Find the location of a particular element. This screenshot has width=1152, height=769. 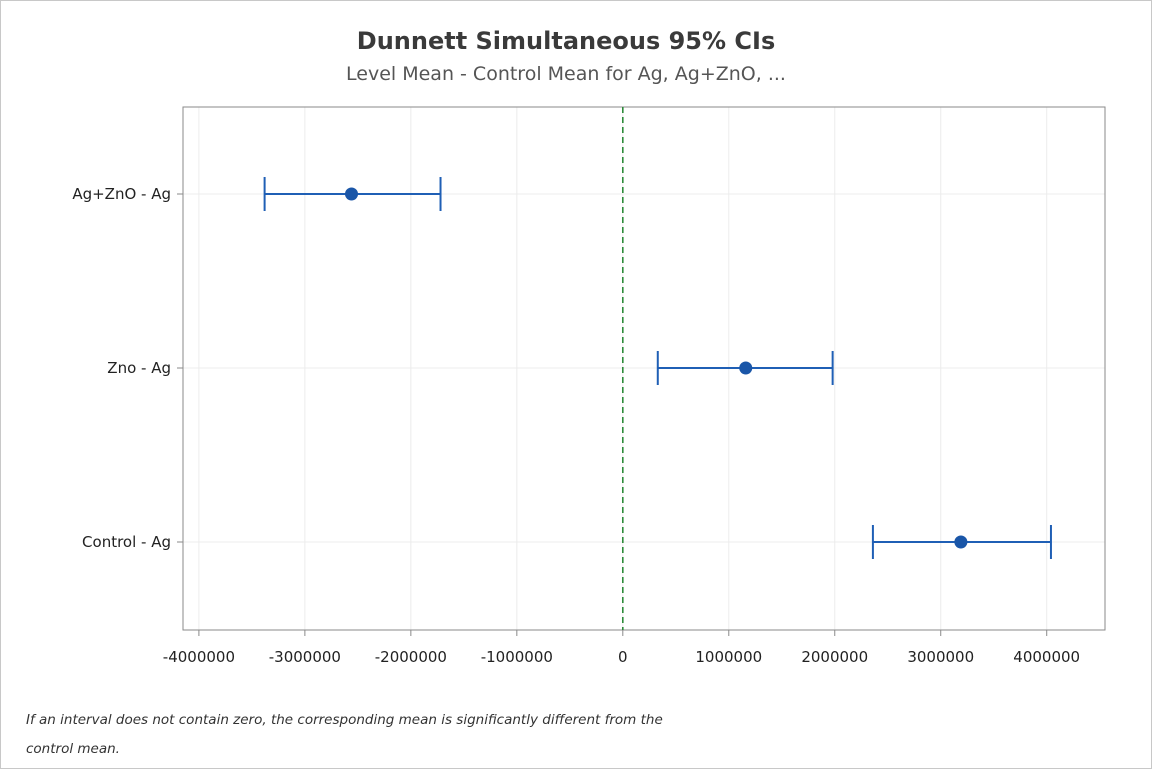

footnote-line-2: control mean. is located at coordinates (73, 749).